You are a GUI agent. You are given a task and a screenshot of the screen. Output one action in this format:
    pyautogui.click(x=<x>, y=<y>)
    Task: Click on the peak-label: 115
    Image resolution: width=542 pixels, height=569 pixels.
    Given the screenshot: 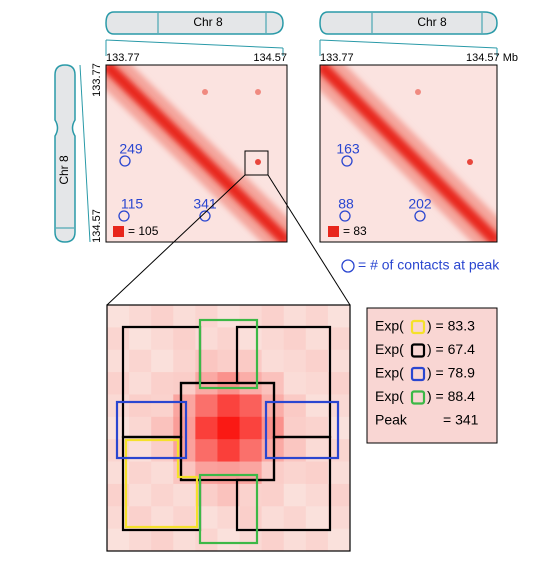 What is the action you would take?
    pyautogui.click(x=132, y=204)
    